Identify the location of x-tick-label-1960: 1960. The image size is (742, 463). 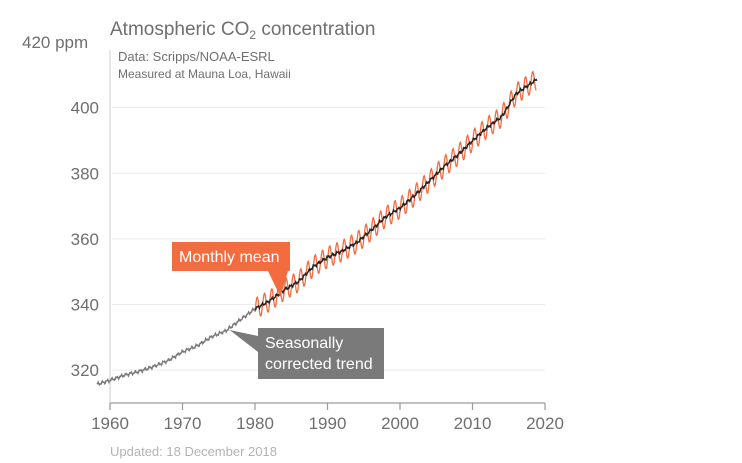
(110, 423).